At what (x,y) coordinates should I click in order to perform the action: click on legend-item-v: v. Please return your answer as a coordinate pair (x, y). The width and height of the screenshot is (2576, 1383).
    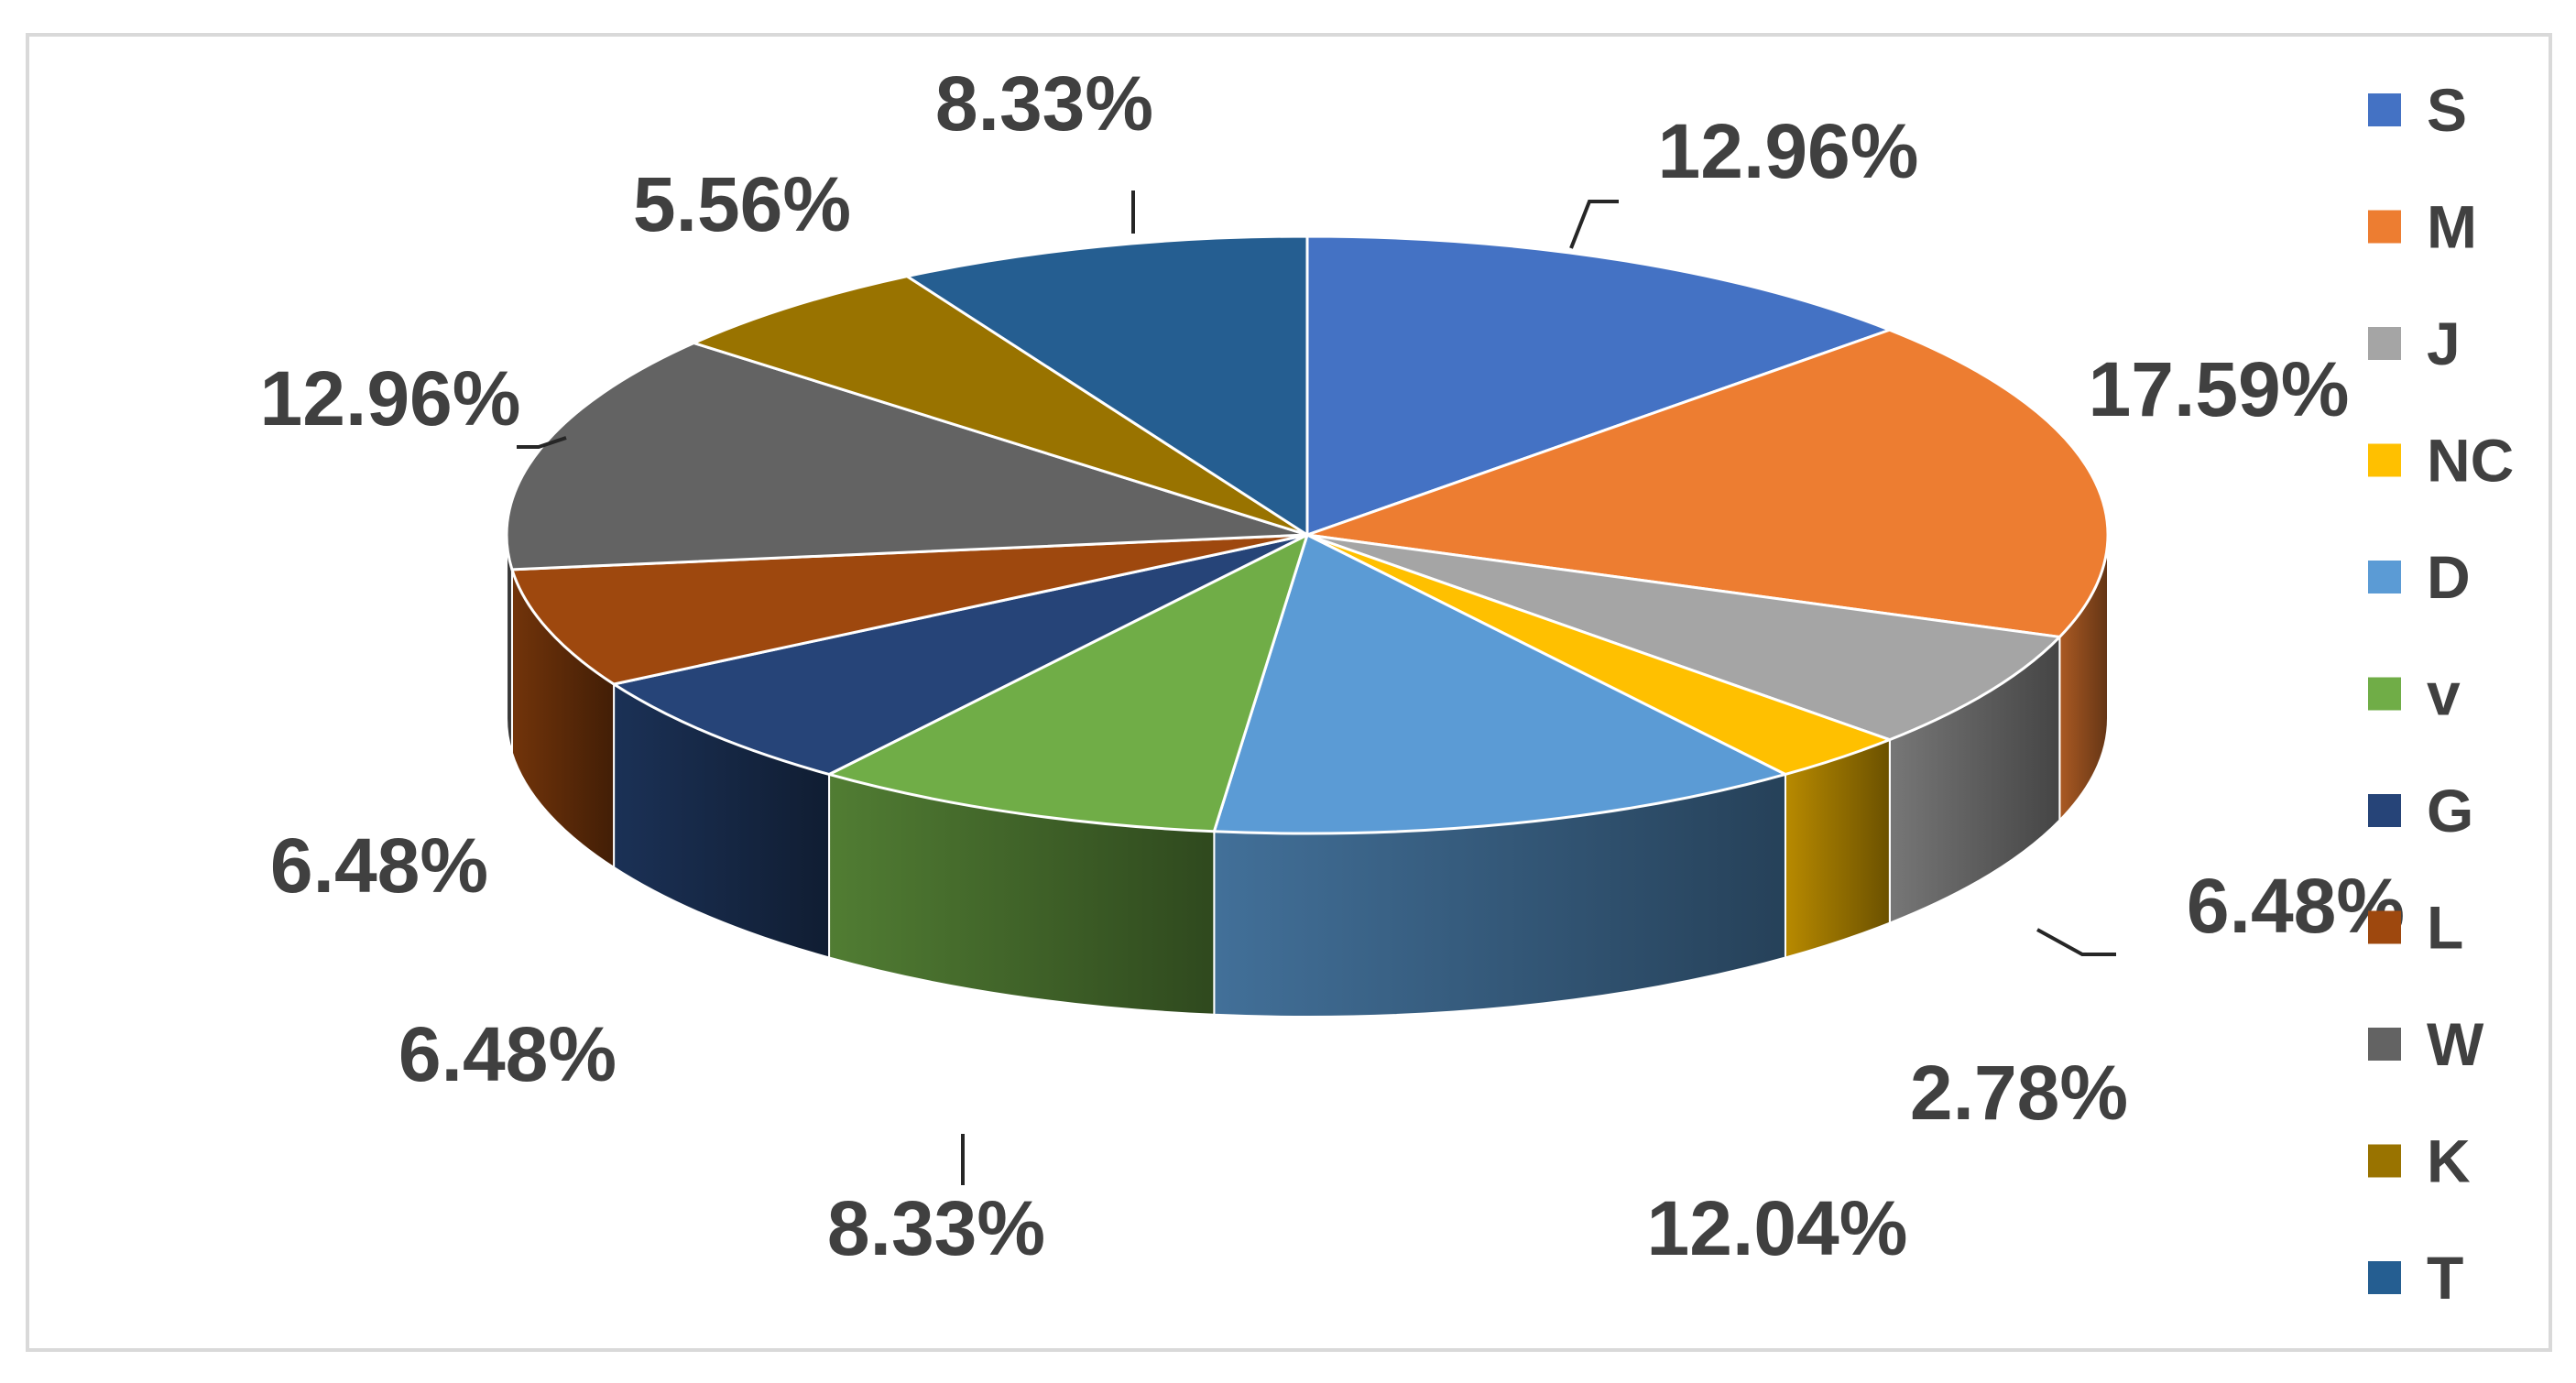
    Looking at the image, I should click on (2415, 694).